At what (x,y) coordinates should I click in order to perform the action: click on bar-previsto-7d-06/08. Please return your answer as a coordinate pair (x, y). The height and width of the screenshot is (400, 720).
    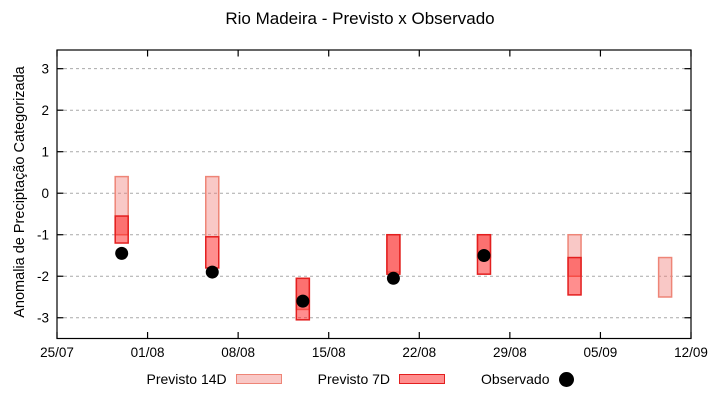
    Looking at the image, I should click on (212, 252).